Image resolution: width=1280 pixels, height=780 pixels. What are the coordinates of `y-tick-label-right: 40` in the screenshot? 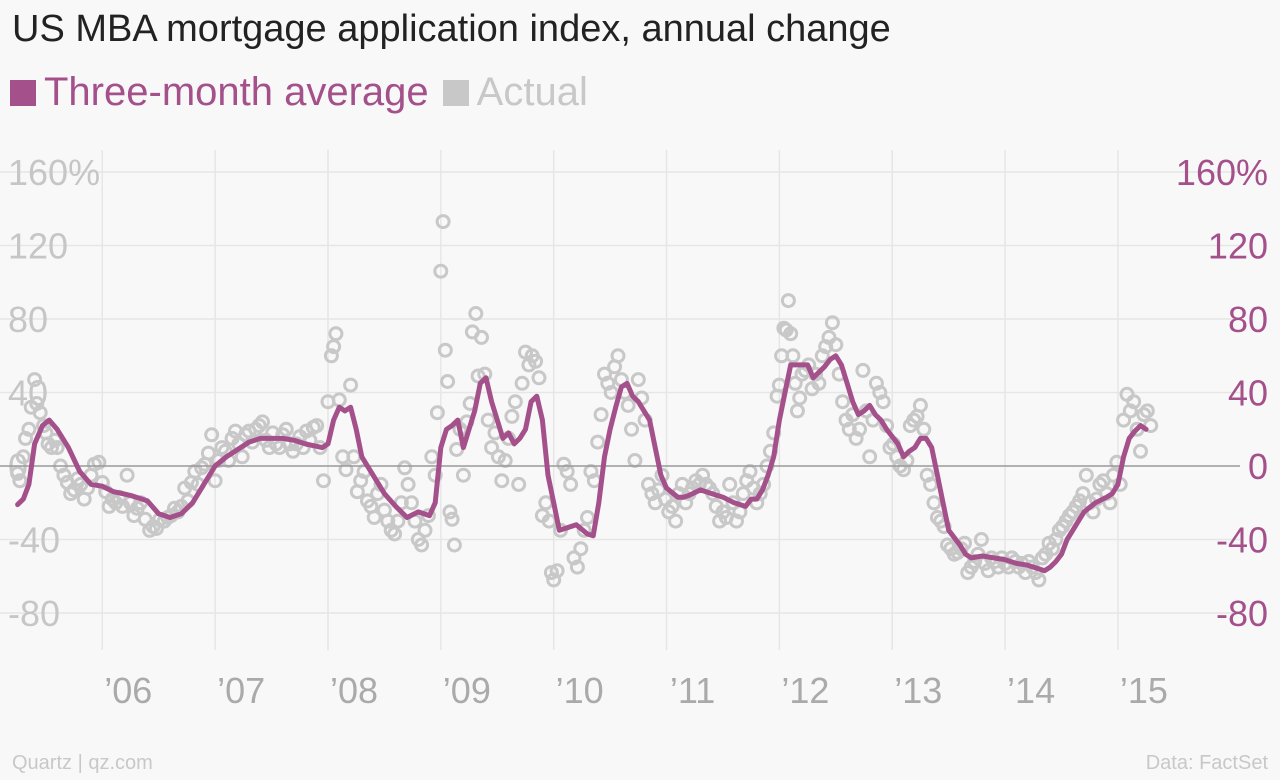 It's located at (1248, 393).